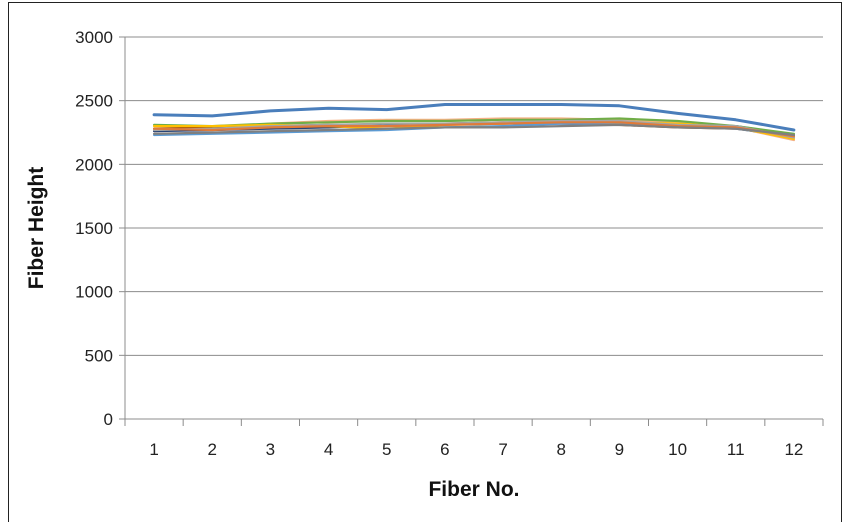  I want to click on x-tick-label-9: 10, so click(677, 449).